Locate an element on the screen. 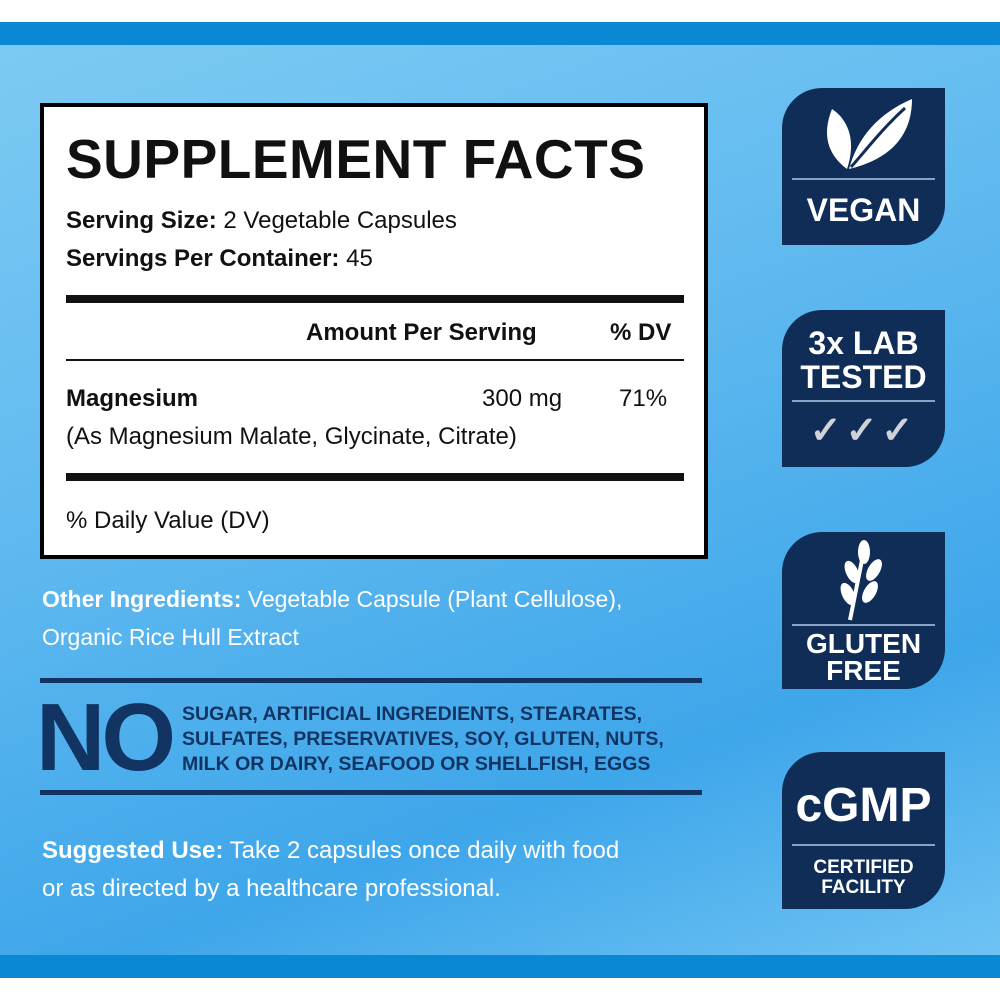 The width and height of the screenshot is (1000, 1000). lab-tested-badge: 3x LAB TESTED ✓✓✓ is located at coordinates (863, 388).